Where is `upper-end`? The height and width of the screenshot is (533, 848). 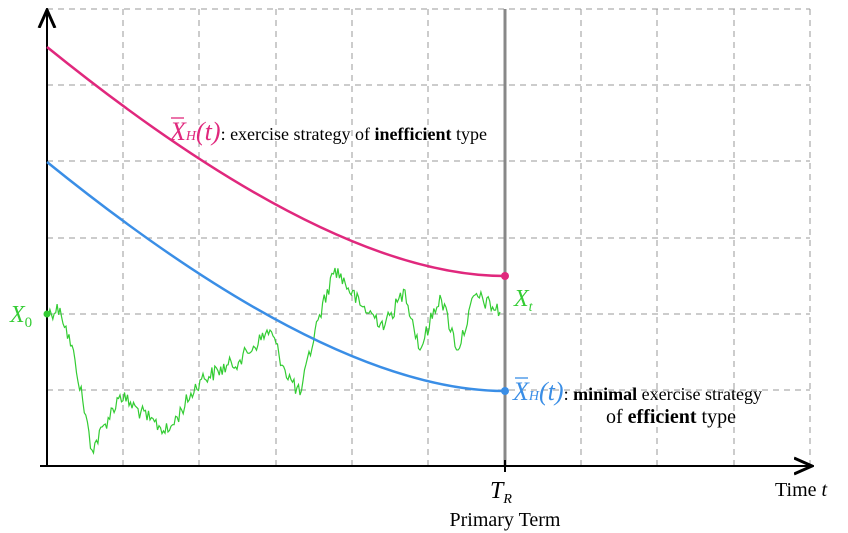 upper-end is located at coordinates (505, 276).